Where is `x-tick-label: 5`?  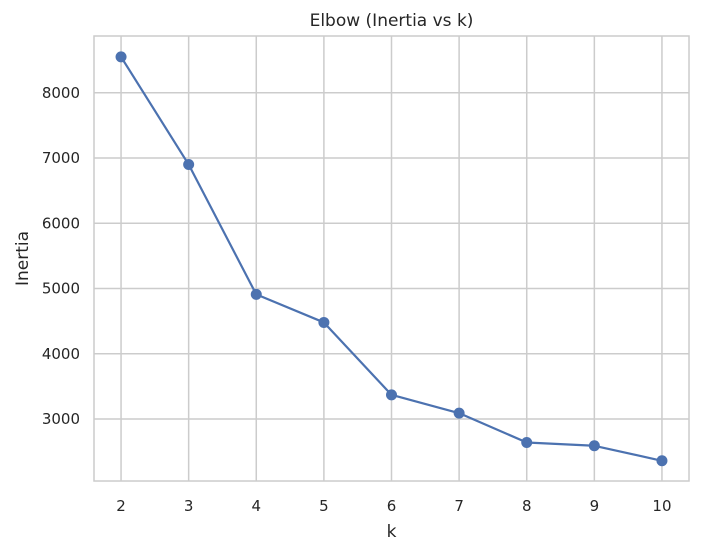
x-tick-label: 5 is located at coordinates (324, 506).